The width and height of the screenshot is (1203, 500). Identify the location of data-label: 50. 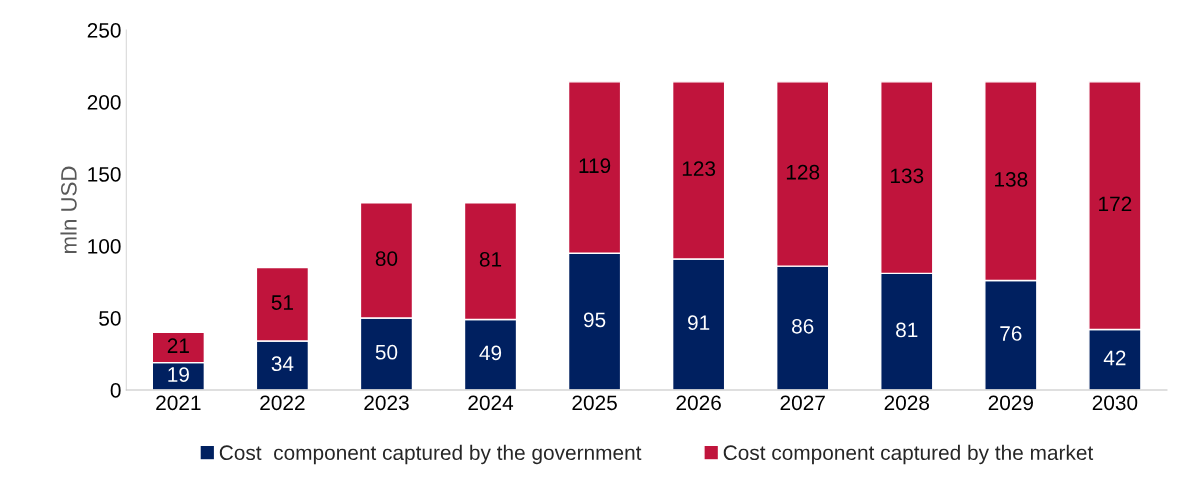
(386, 352).